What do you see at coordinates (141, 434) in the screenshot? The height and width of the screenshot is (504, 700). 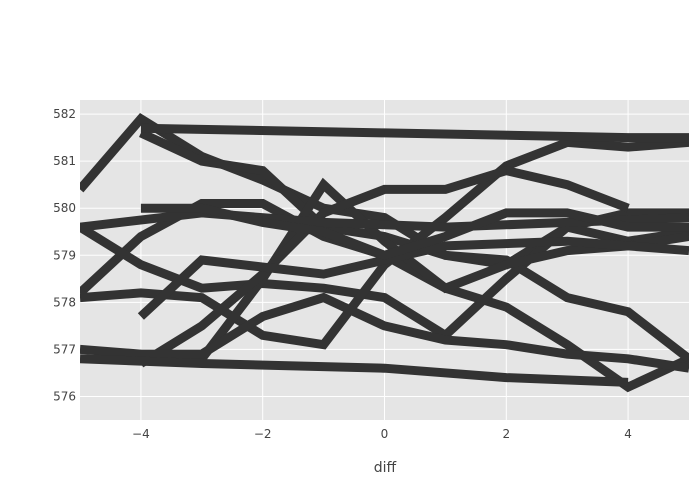 I see `x-tick-label: −4` at bounding box center [141, 434].